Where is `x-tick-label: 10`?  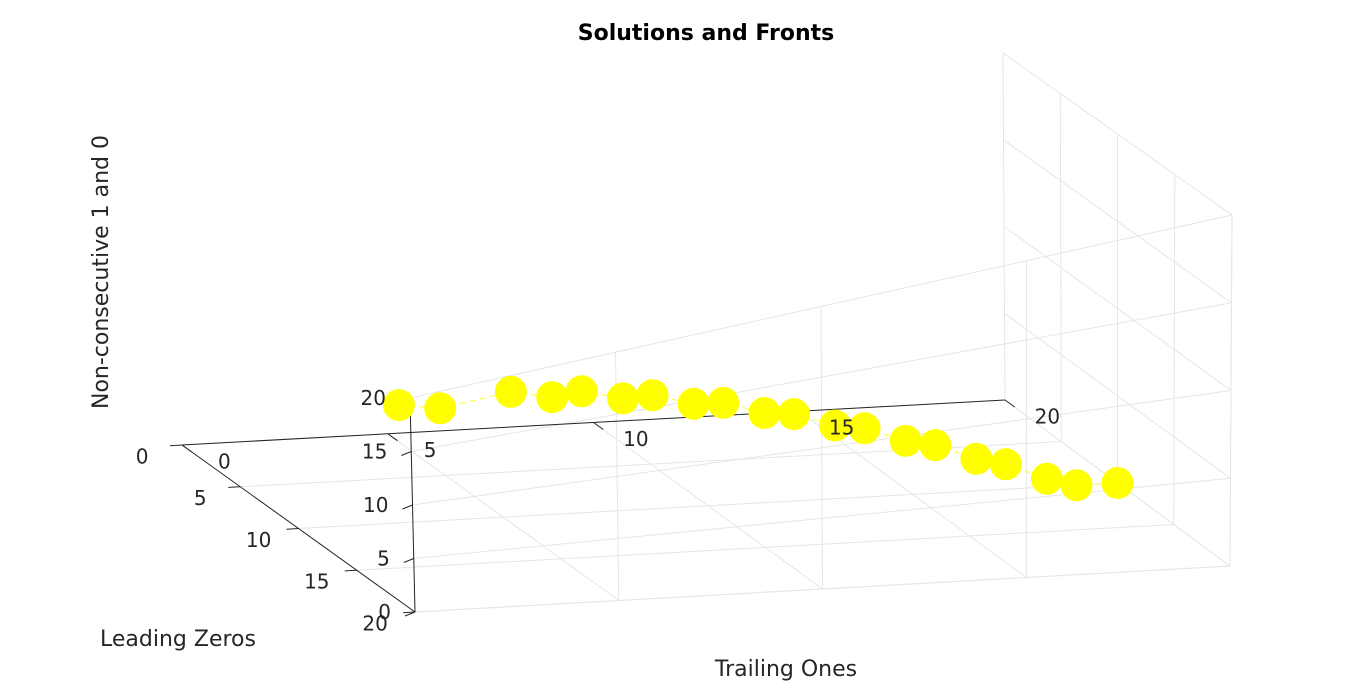
x-tick-label: 10 is located at coordinates (635, 439).